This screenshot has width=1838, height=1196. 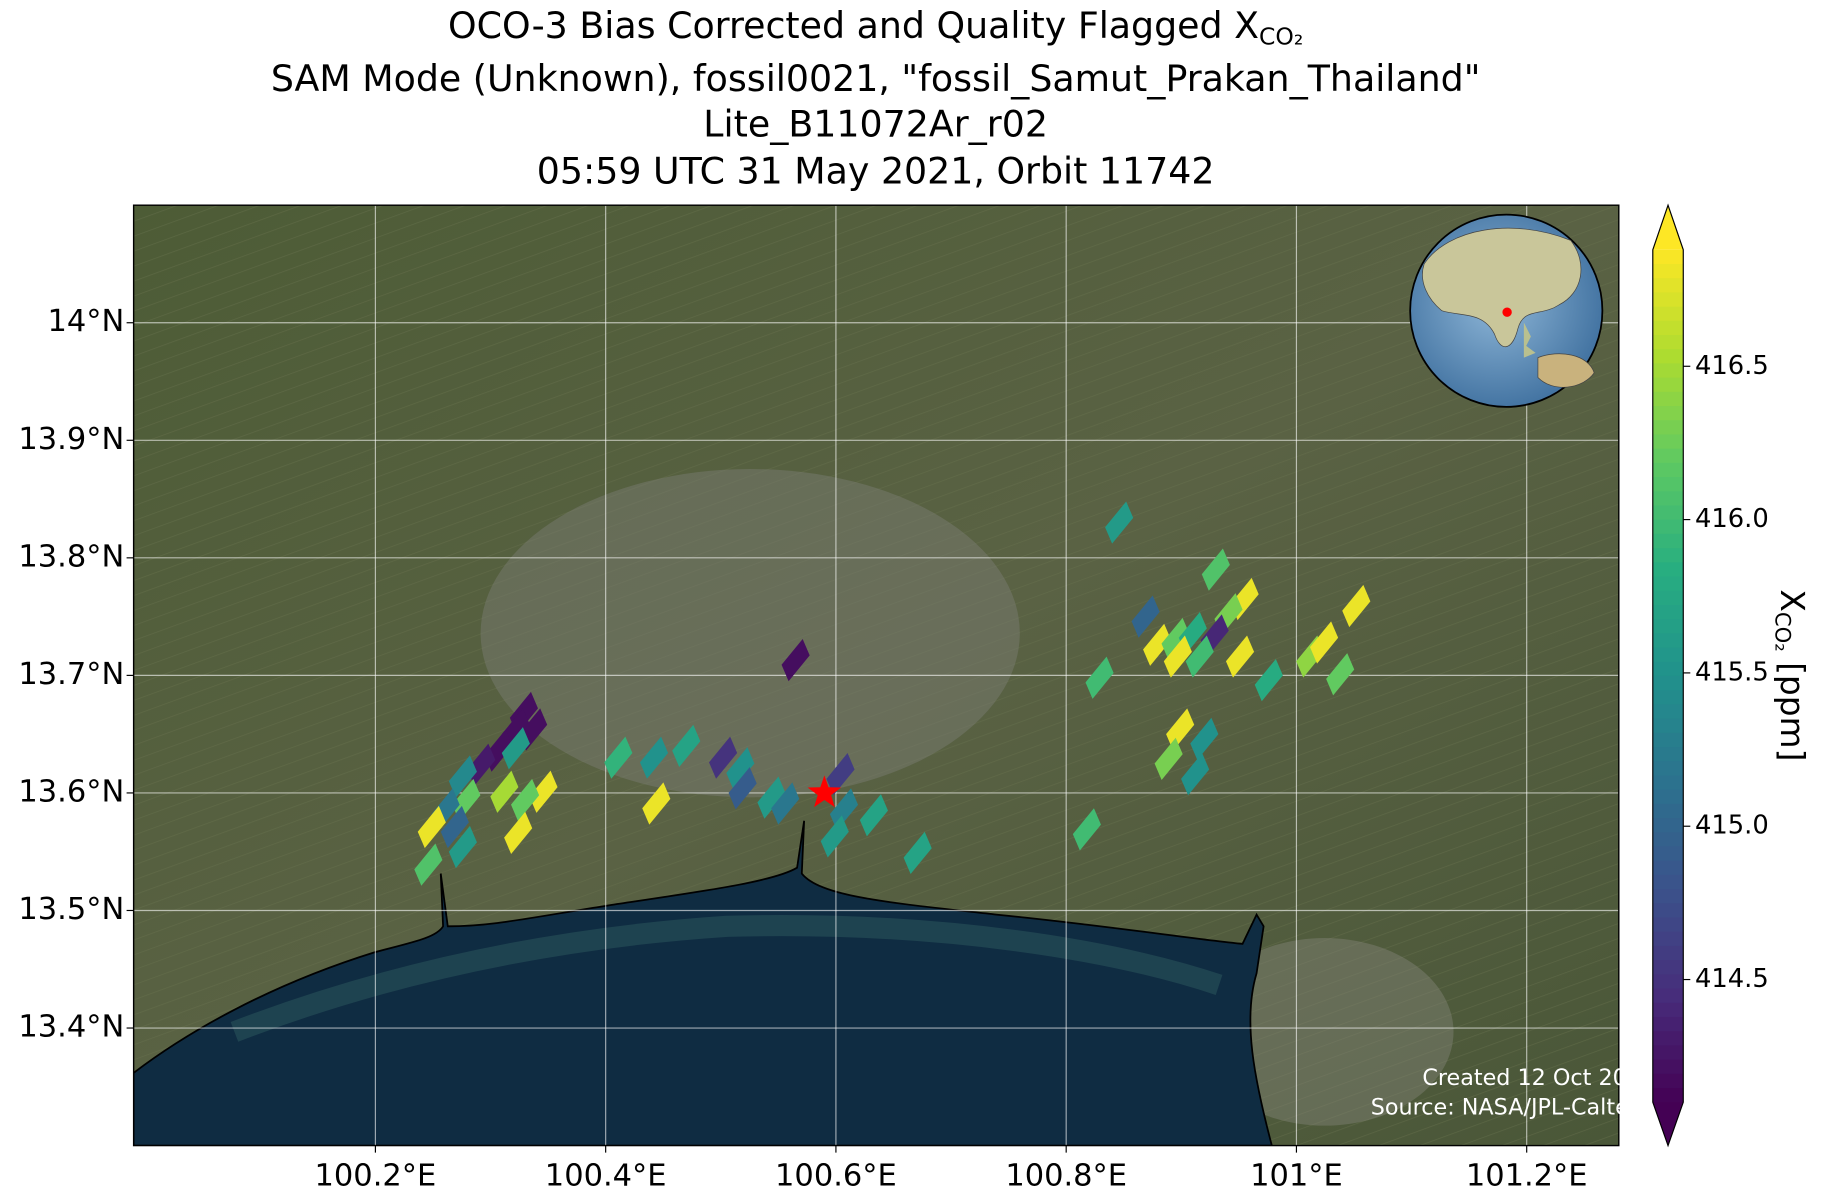 What do you see at coordinates (376, 1176) in the screenshot?
I see `x-tick-label: 100.2°E` at bounding box center [376, 1176].